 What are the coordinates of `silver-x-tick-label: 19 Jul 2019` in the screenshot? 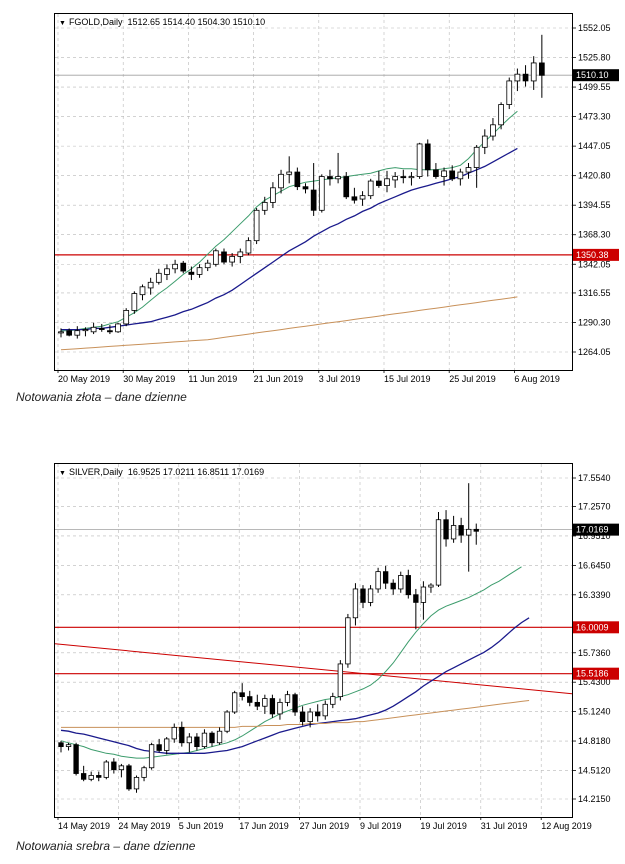 It's located at (443, 826).